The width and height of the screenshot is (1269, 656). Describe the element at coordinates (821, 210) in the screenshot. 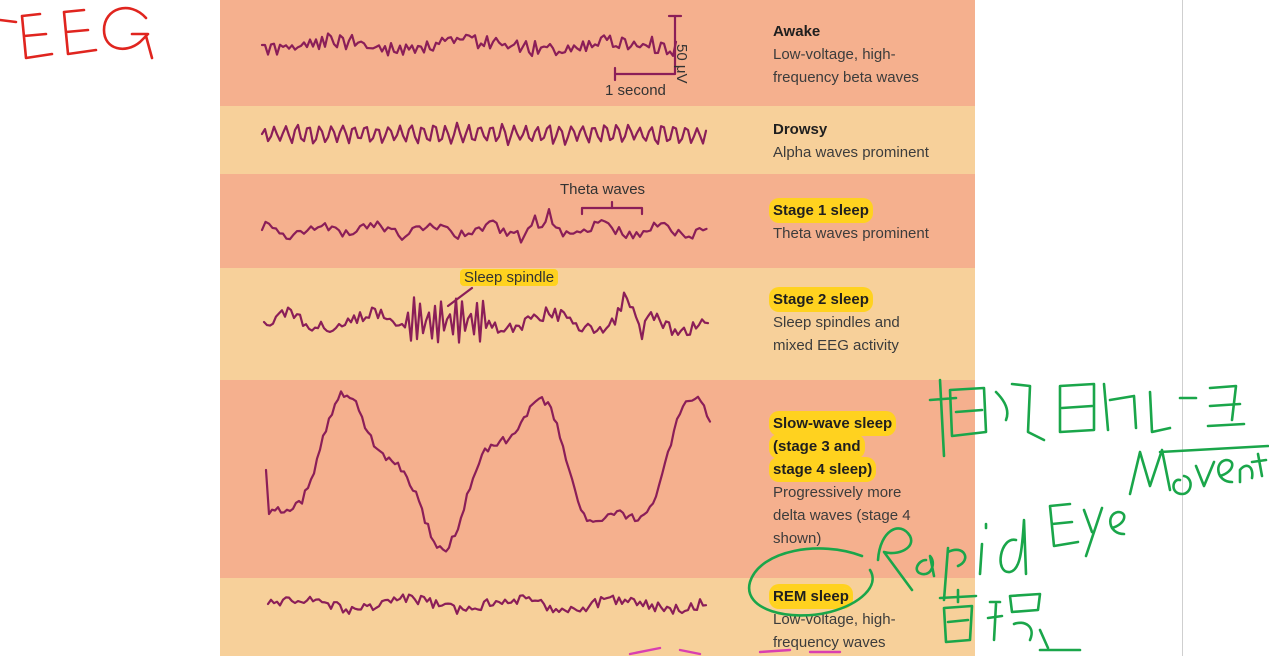

I see `stage-title: Stage 1 sleep` at that location.